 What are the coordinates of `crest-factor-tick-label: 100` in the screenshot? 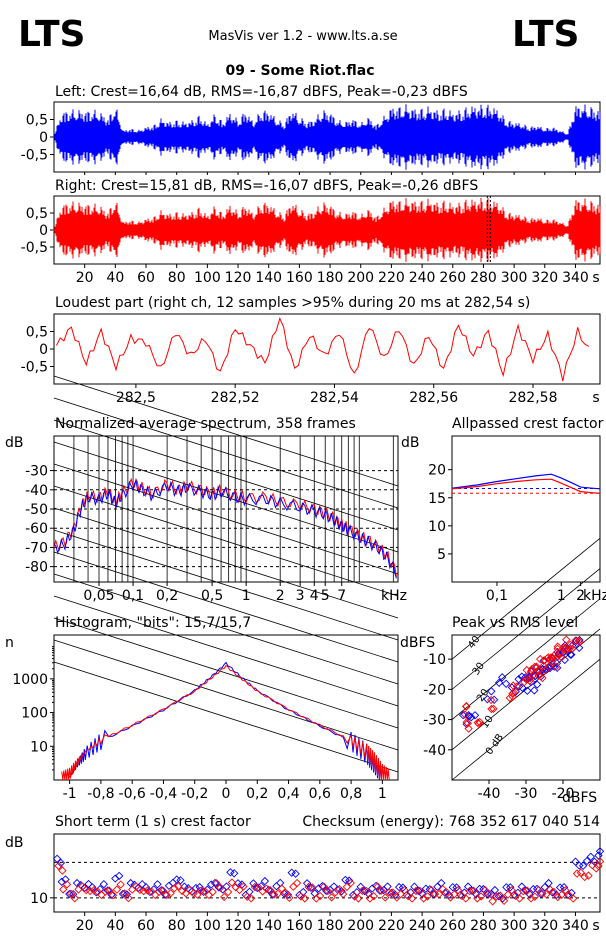 It's located at (207, 926).